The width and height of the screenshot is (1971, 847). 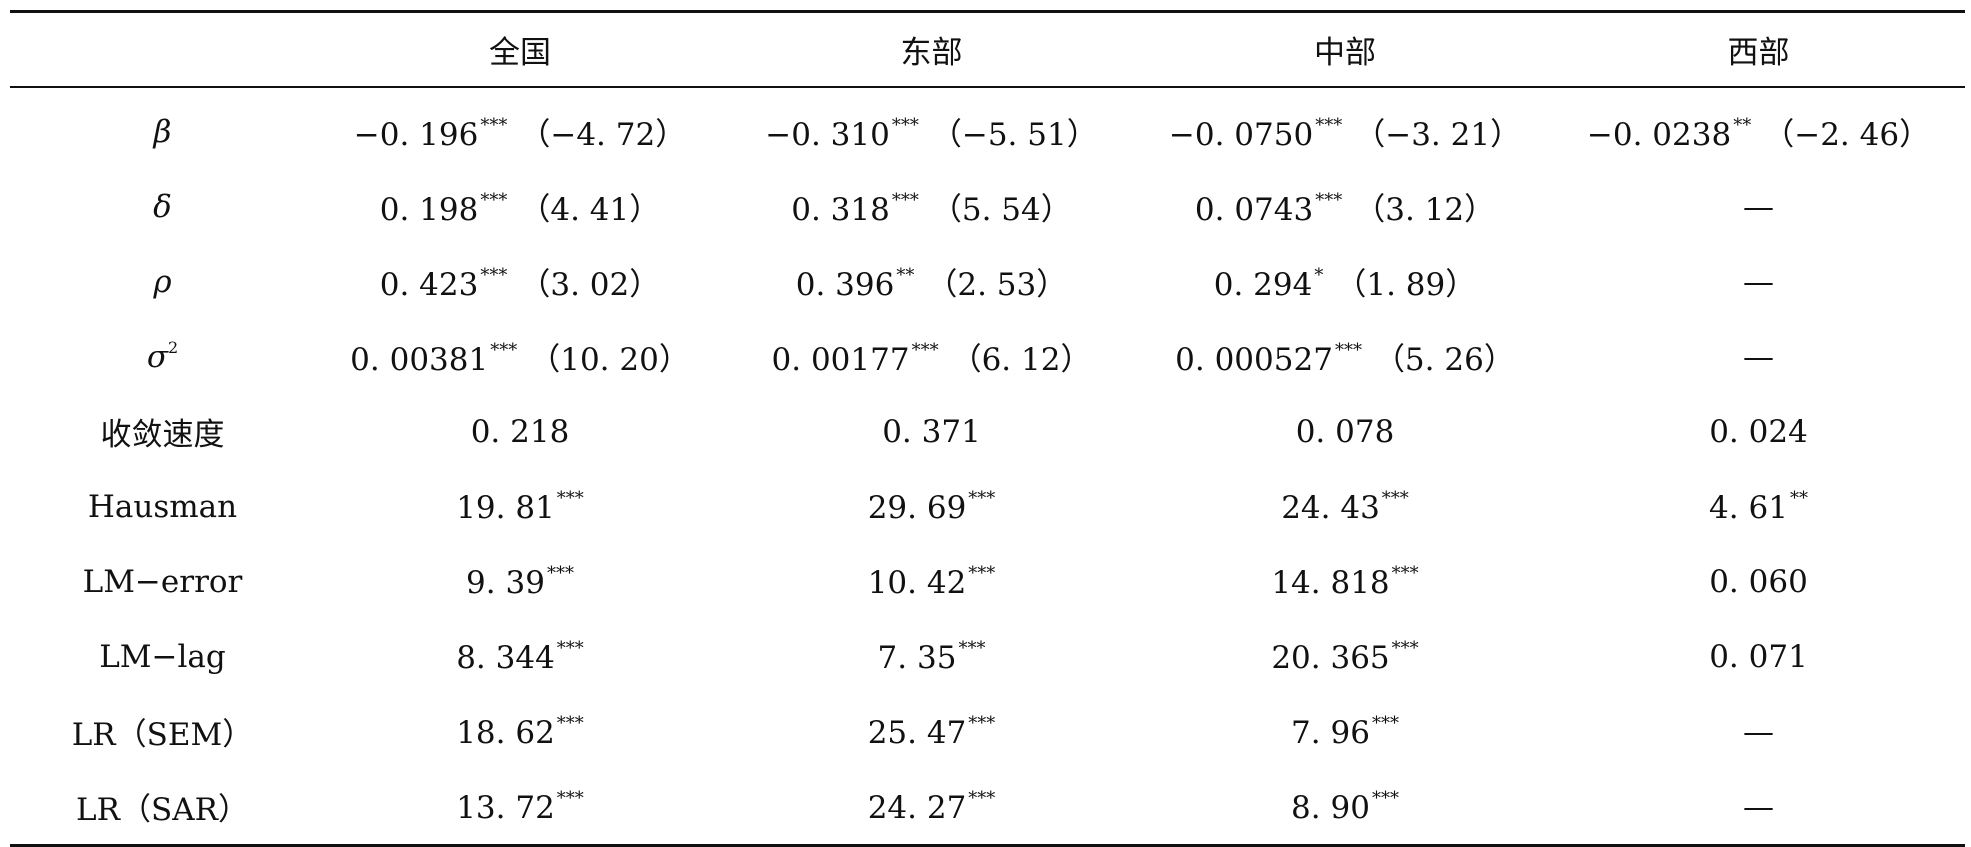 What do you see at coordinates (590, 210) in the screenshot?
I see `t-statistic: （4. 41）` at bounding box center [590, 210].